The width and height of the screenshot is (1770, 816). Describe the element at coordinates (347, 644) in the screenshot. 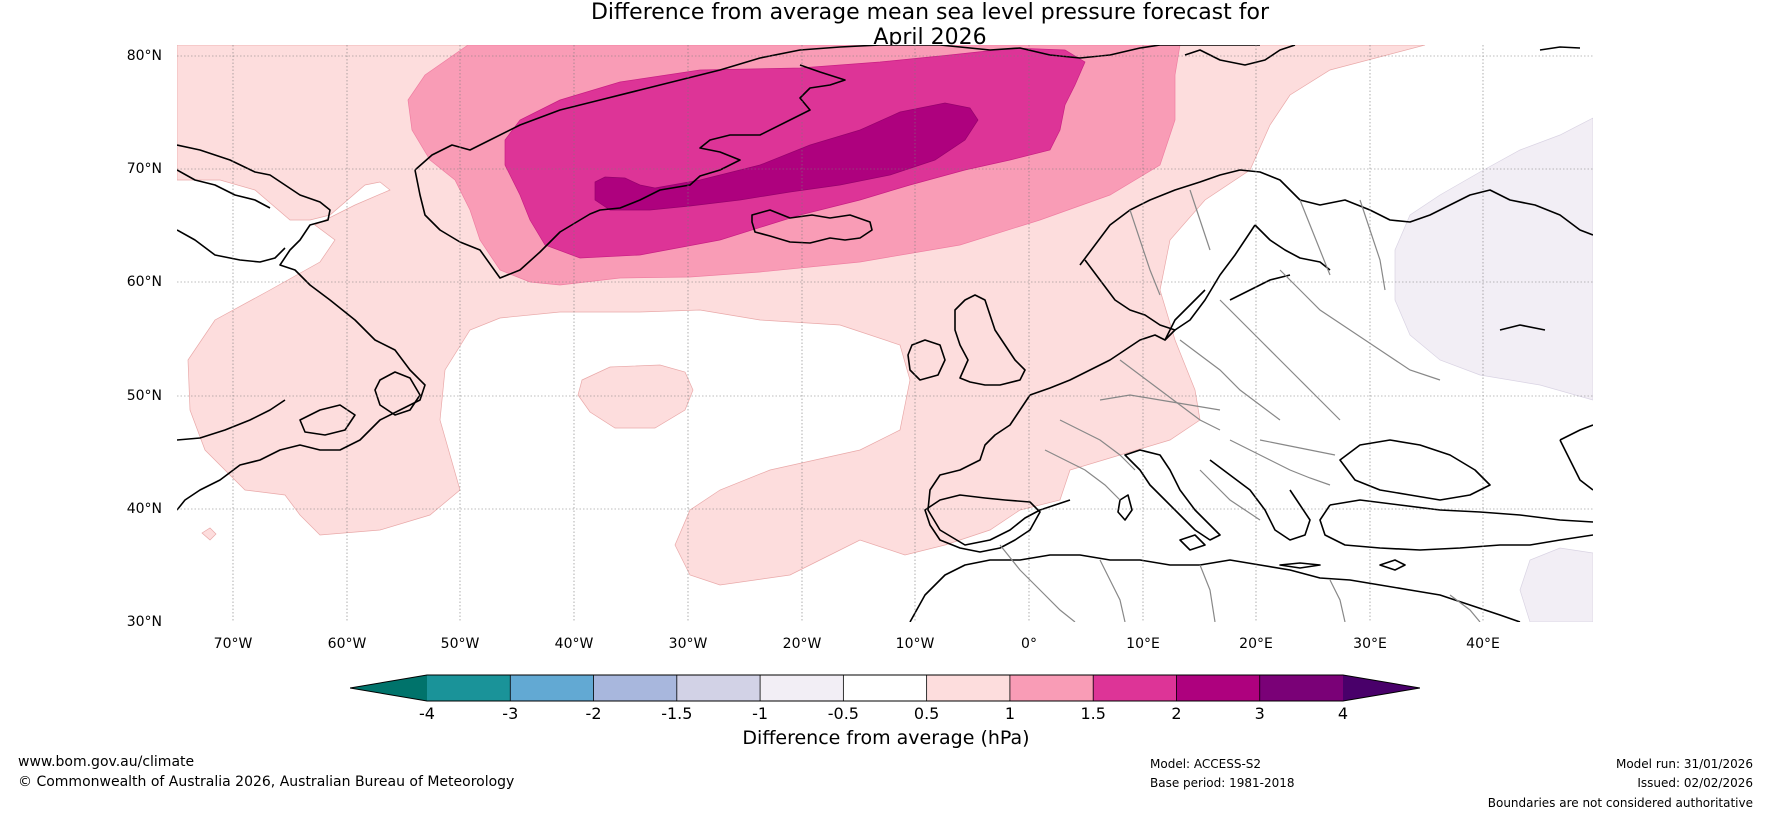

I see `lon-label-60w: 60°W` at that location.